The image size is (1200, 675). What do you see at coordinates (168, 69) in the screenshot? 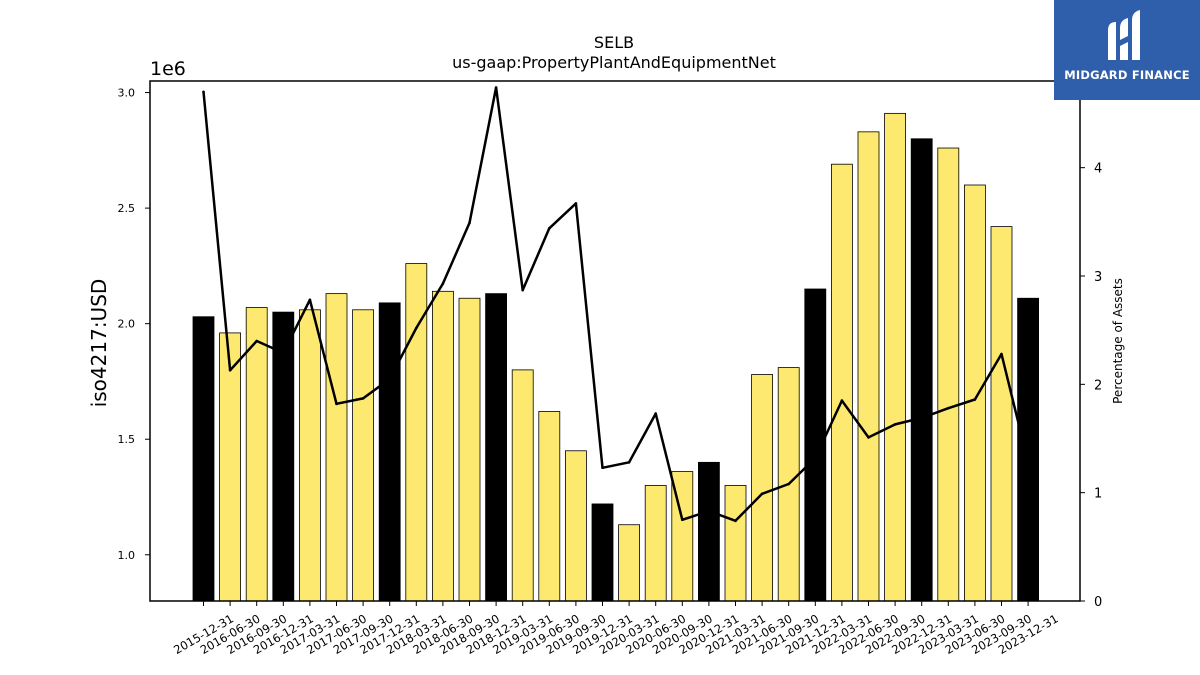
I see `y-offset-label: 1e6` at bounding box center [168, 69].